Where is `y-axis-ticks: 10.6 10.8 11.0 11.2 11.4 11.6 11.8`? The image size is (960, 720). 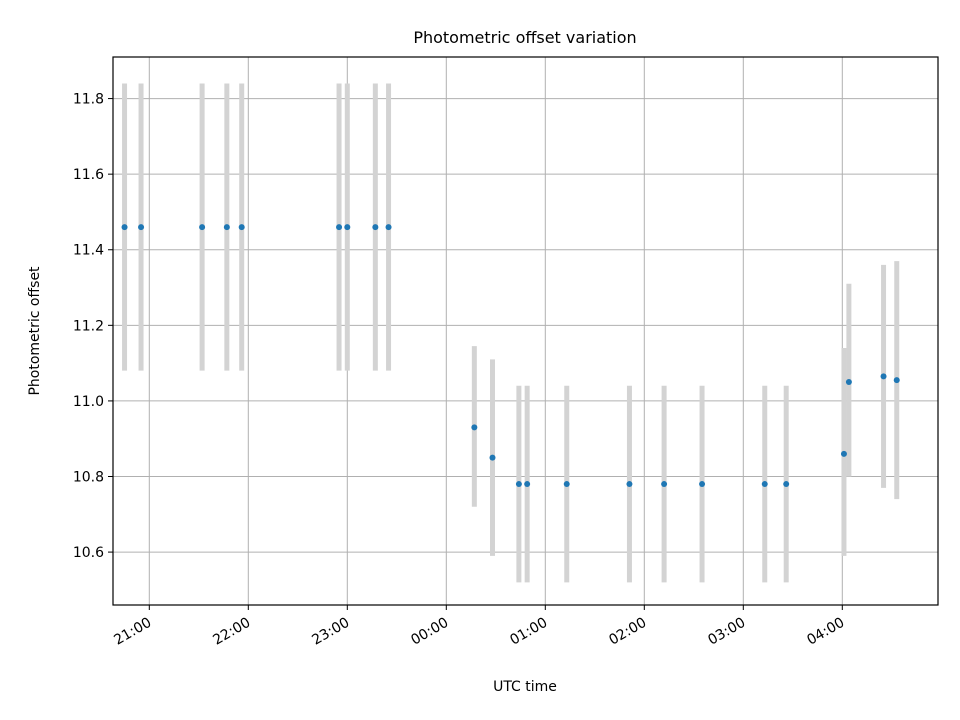
y-axis-ticks: 10.6 10.8 11.0 11.2 11.4 11.6 11.8 is located at coordinates (93, 326).